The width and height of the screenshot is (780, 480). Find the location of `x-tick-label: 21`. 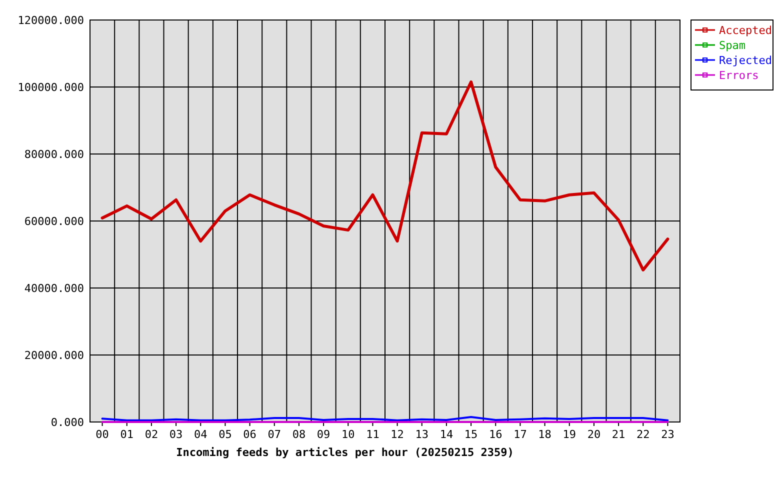

x-tick-label: 21 is located at coordinates (619, 434).